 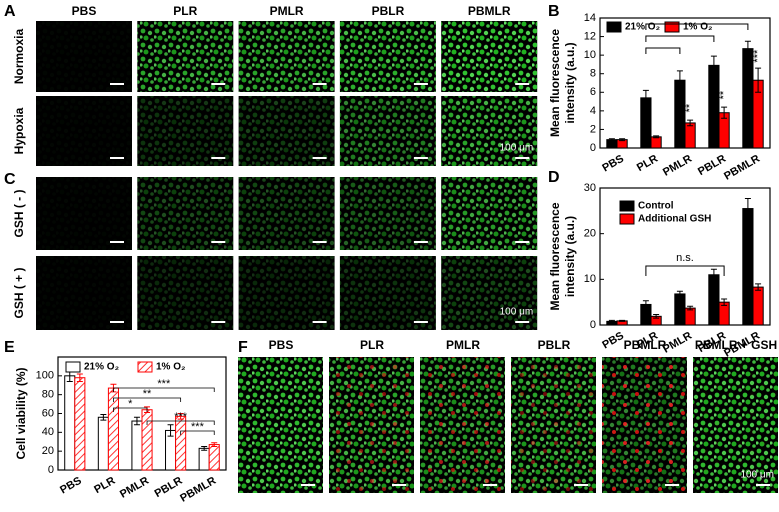 What do you see at coordinates (489, 11) in the screenshot?
I see `column-label: PBMLR` at bounding box center [489, 11].